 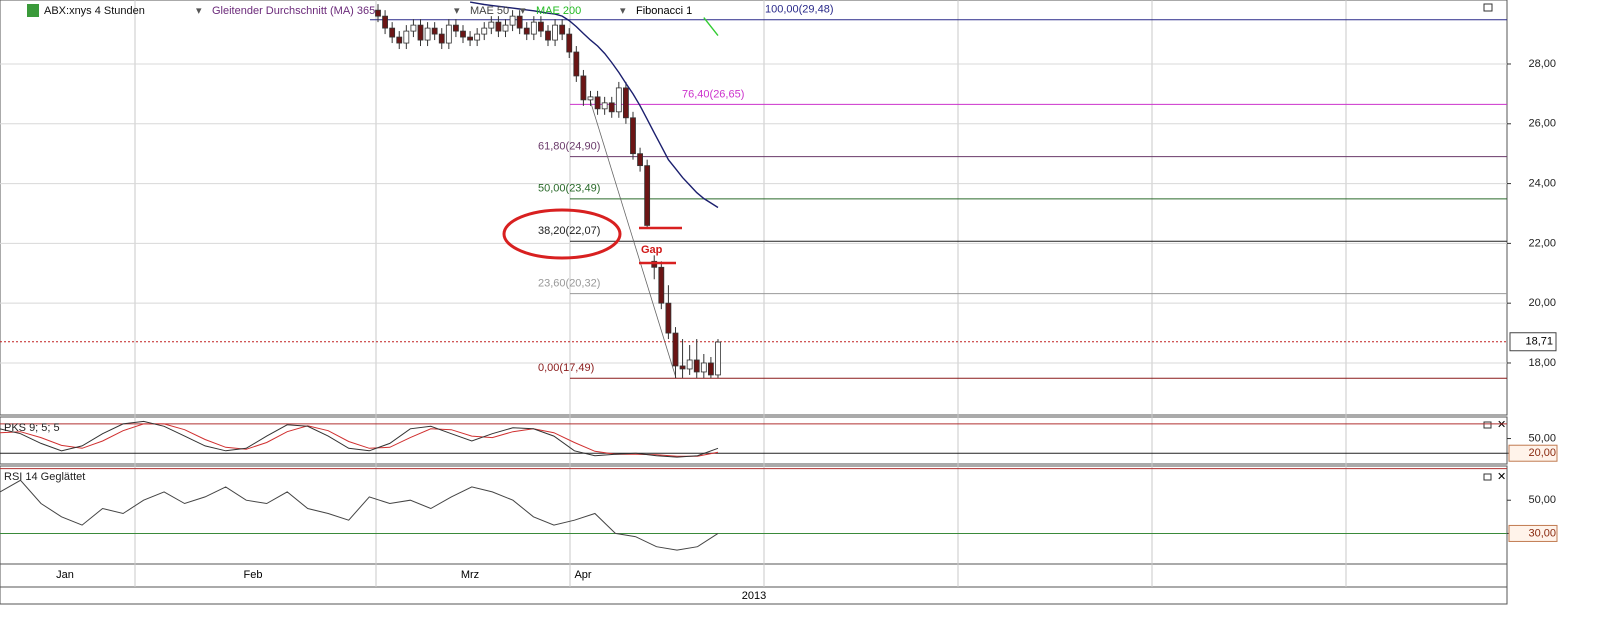 I want to click on fib-label: 50,00(23,49), so click(x=569, y=189).